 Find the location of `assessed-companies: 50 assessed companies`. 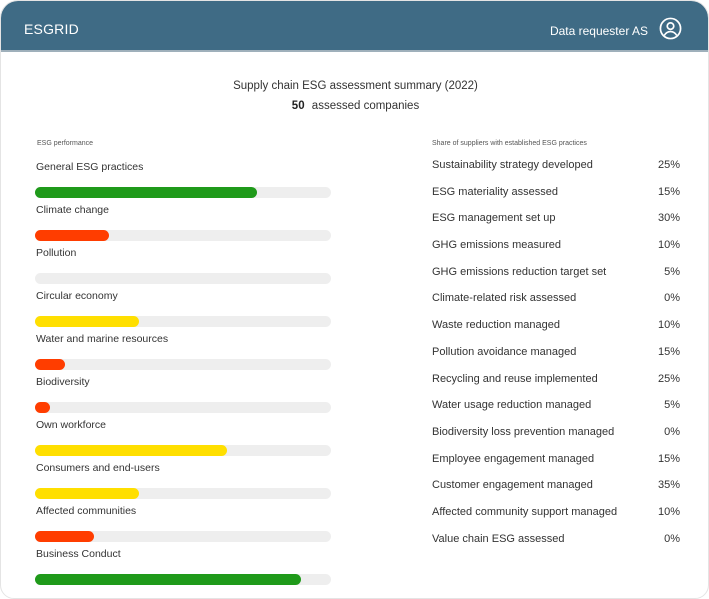

assessed-companies: 50 assessed companies is located at coordinates (354, 106).